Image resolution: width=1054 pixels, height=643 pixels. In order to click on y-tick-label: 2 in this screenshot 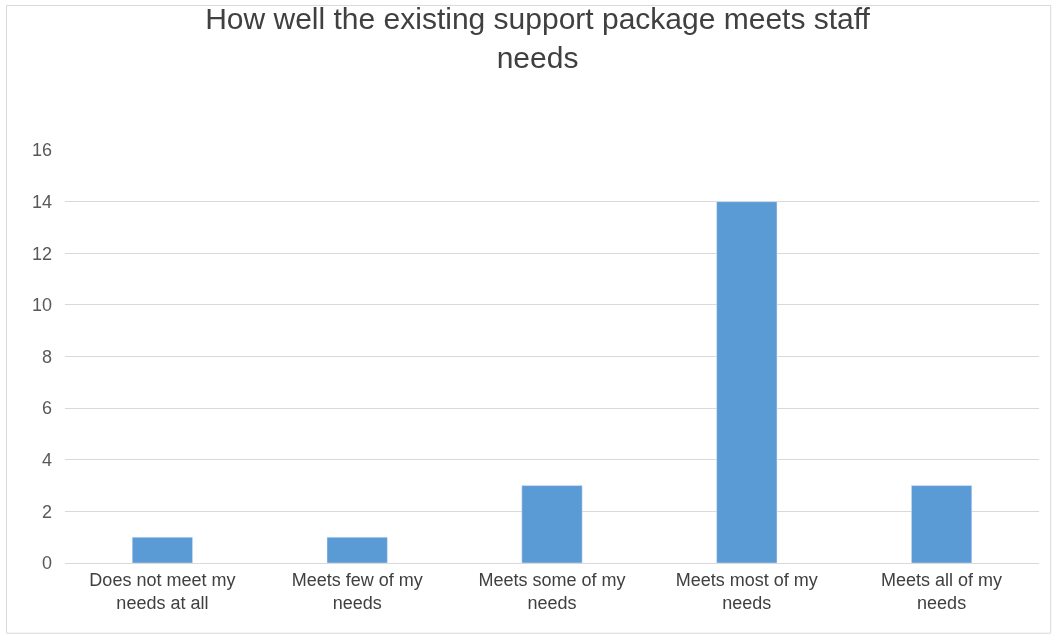, I will do `click(46, 511)`.